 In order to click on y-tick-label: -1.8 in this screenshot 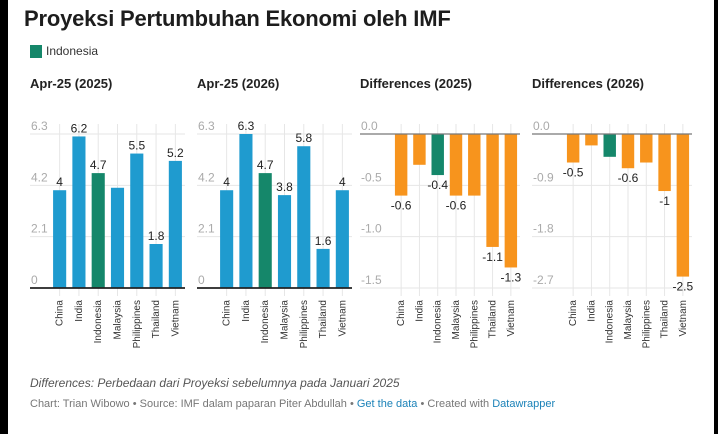, I will do `click(543, 229)`.